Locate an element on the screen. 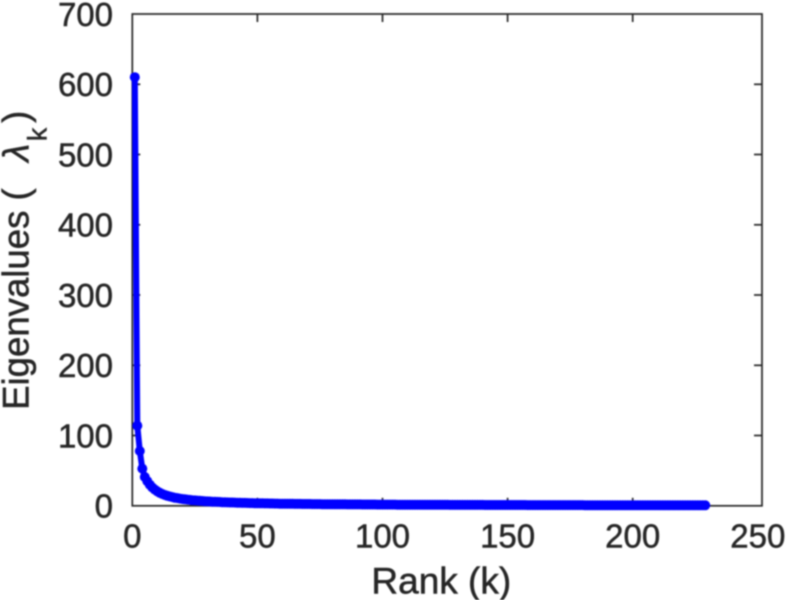 Image resolution: width=792 pixels, height=600 pixels. svg-text: 600 is located at coordinates (85, 84).